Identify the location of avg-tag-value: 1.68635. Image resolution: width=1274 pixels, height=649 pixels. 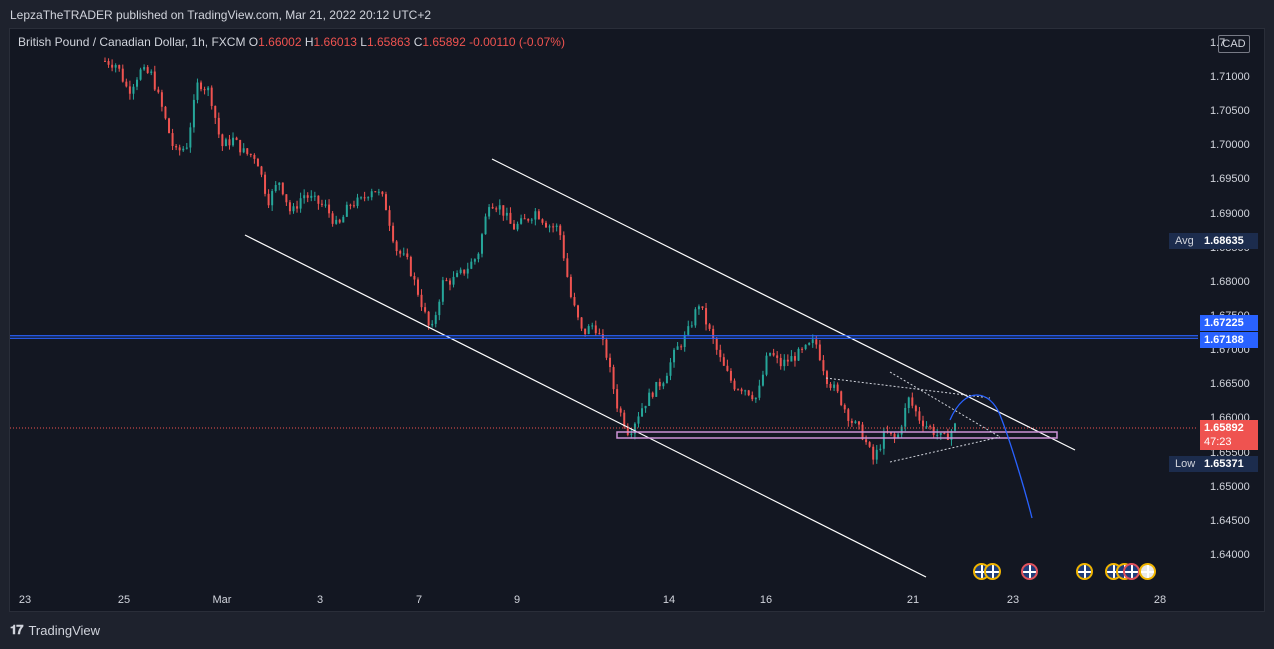
(1229, 241).